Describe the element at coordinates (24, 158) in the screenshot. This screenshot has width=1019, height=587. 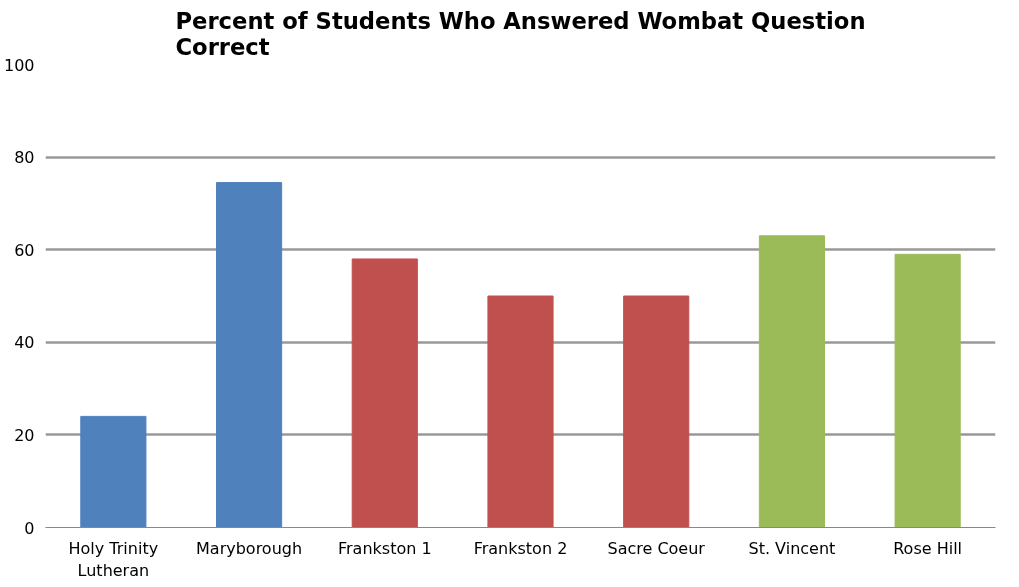
I see `y-tick-label: 80` at that location.